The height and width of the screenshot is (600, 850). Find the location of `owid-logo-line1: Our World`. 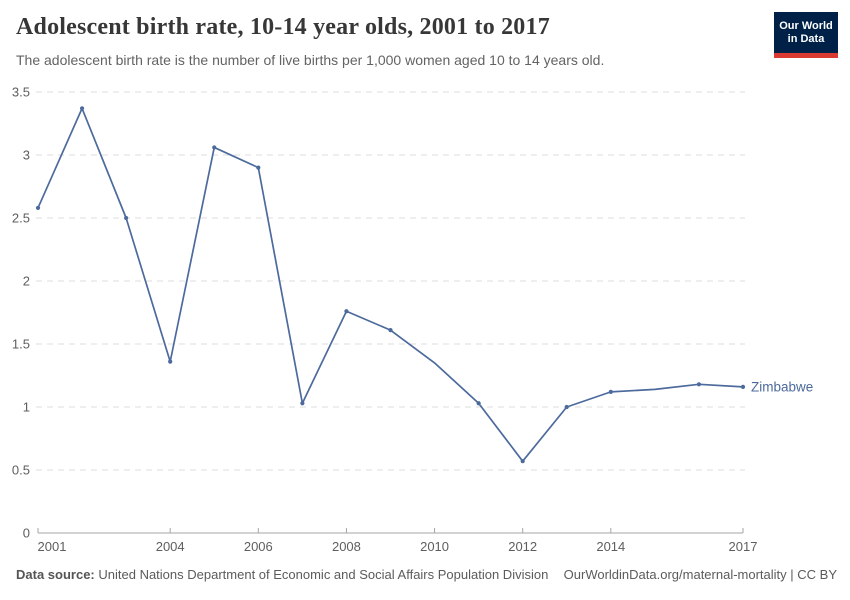

owid-logo-line1: Our World is located at coordinates (806, 25).